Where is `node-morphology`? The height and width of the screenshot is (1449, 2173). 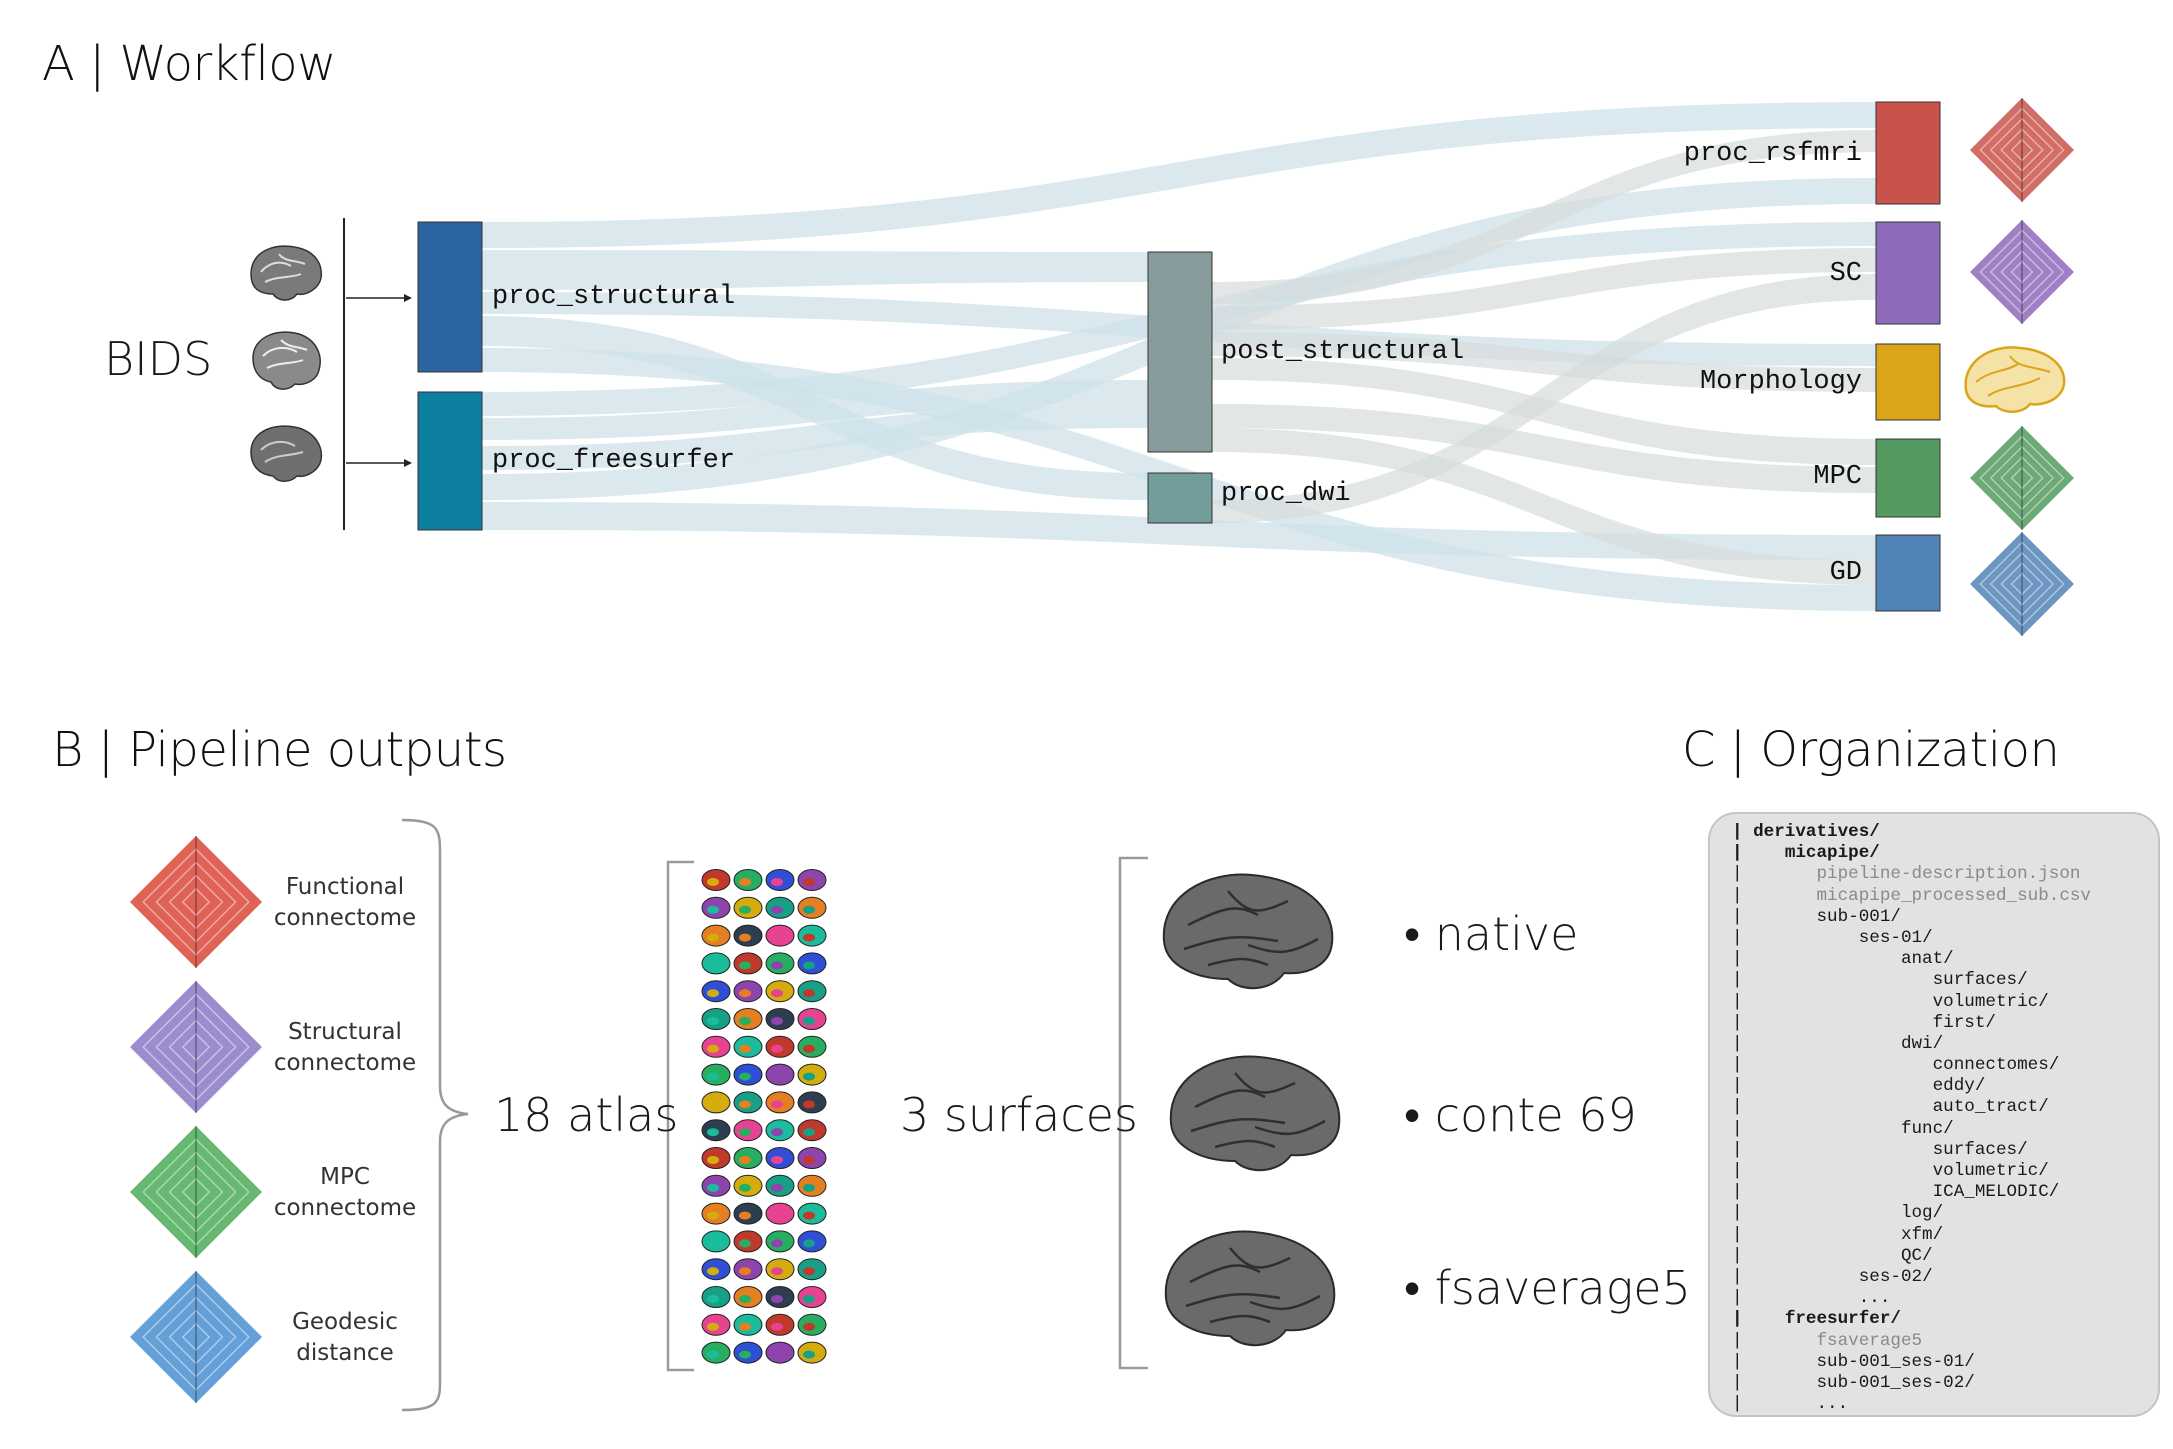 node-morphology is located at coordinates (1908, 382).